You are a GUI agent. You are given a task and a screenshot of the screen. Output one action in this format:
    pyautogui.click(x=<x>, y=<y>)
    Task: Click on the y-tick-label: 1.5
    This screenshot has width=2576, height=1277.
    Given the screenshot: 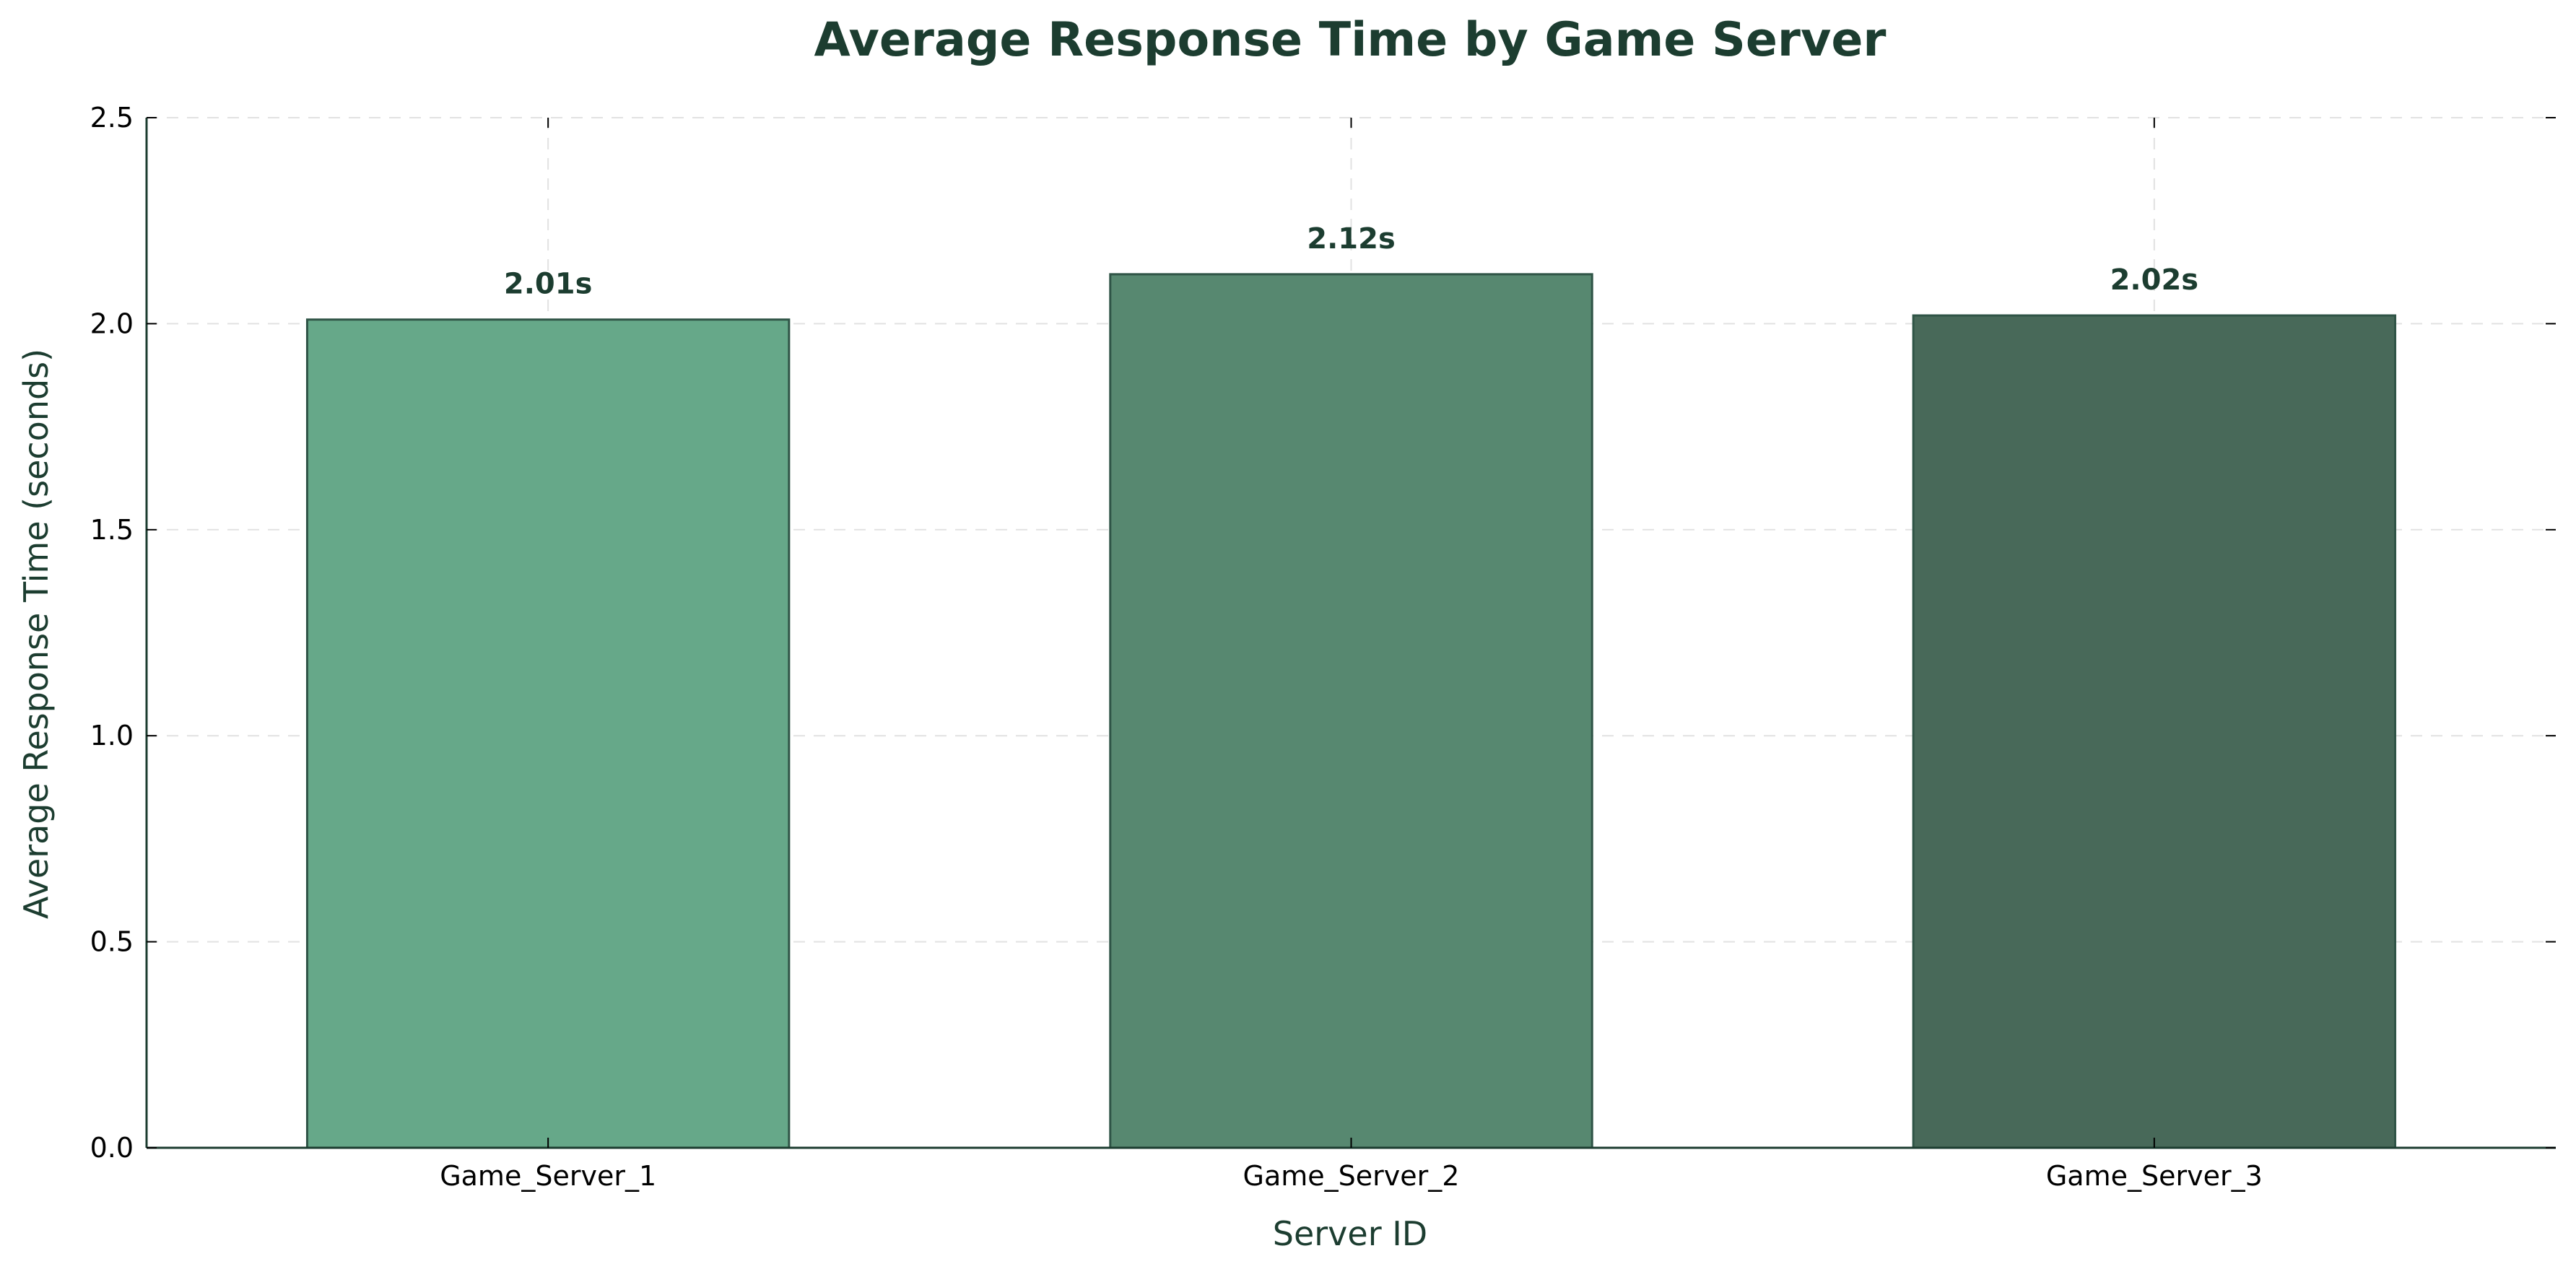 What is the action you would take?
    pyautogui.click(x=112, y=530)
    